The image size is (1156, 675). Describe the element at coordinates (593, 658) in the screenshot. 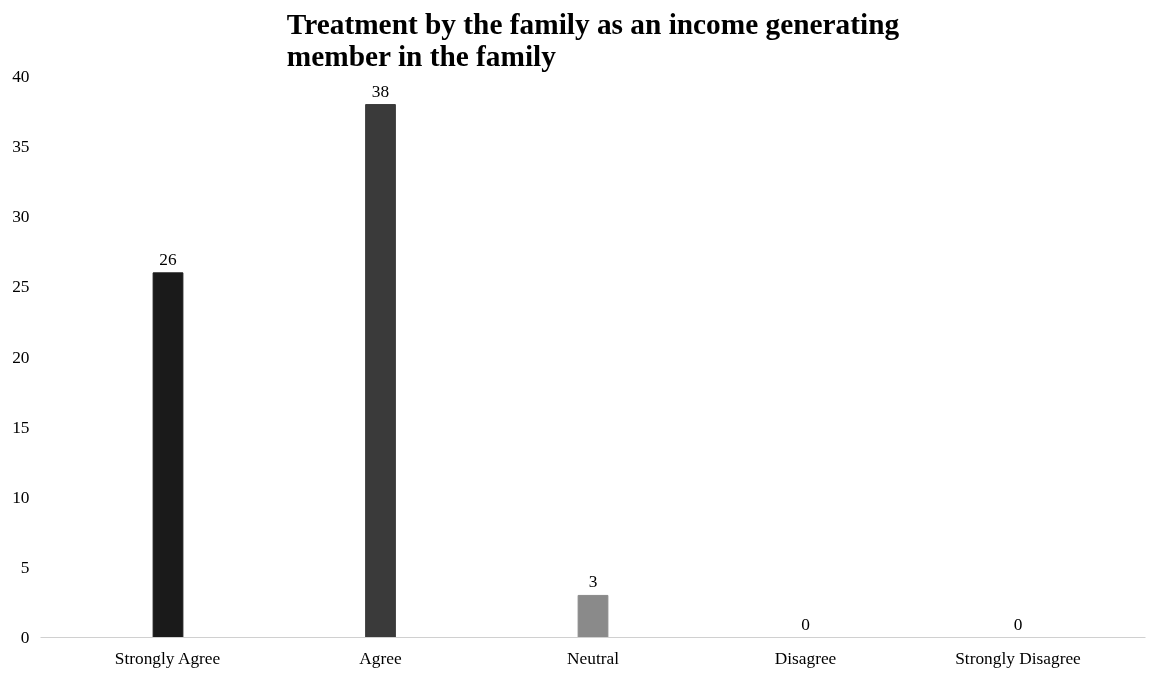

I see `x-tick-label: Neutral` at that location.